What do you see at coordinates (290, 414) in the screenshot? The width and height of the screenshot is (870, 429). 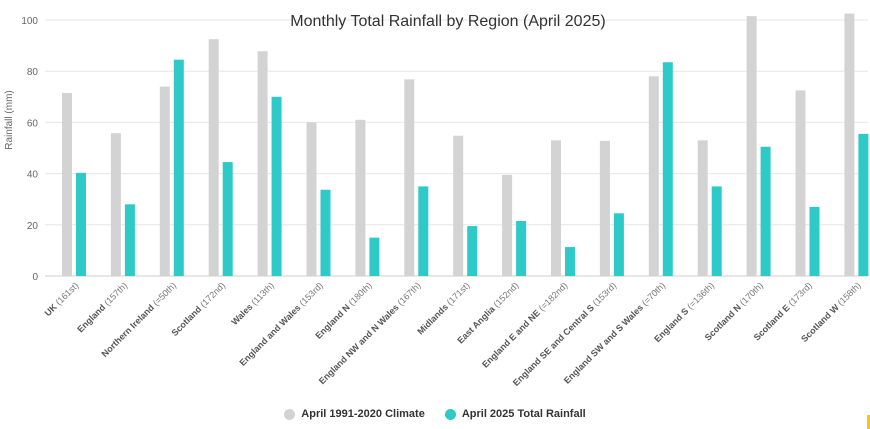 I see `legend-swatch-climate` at bounding box center [290, 414].